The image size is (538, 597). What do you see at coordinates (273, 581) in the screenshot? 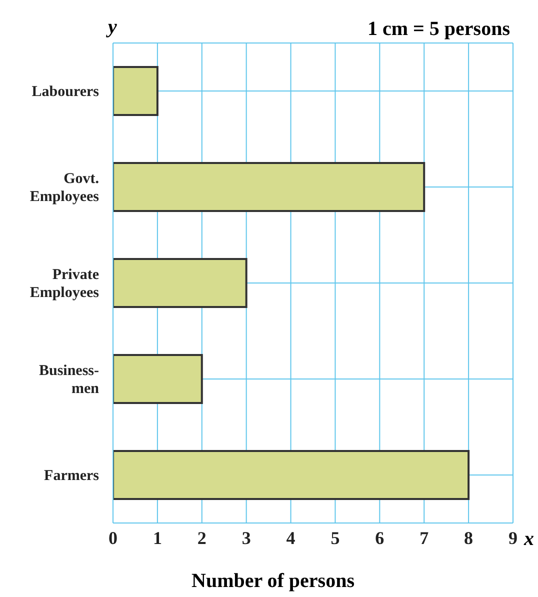
I see `x-axis-title: Number of persons` at bounding box center [273, 581].